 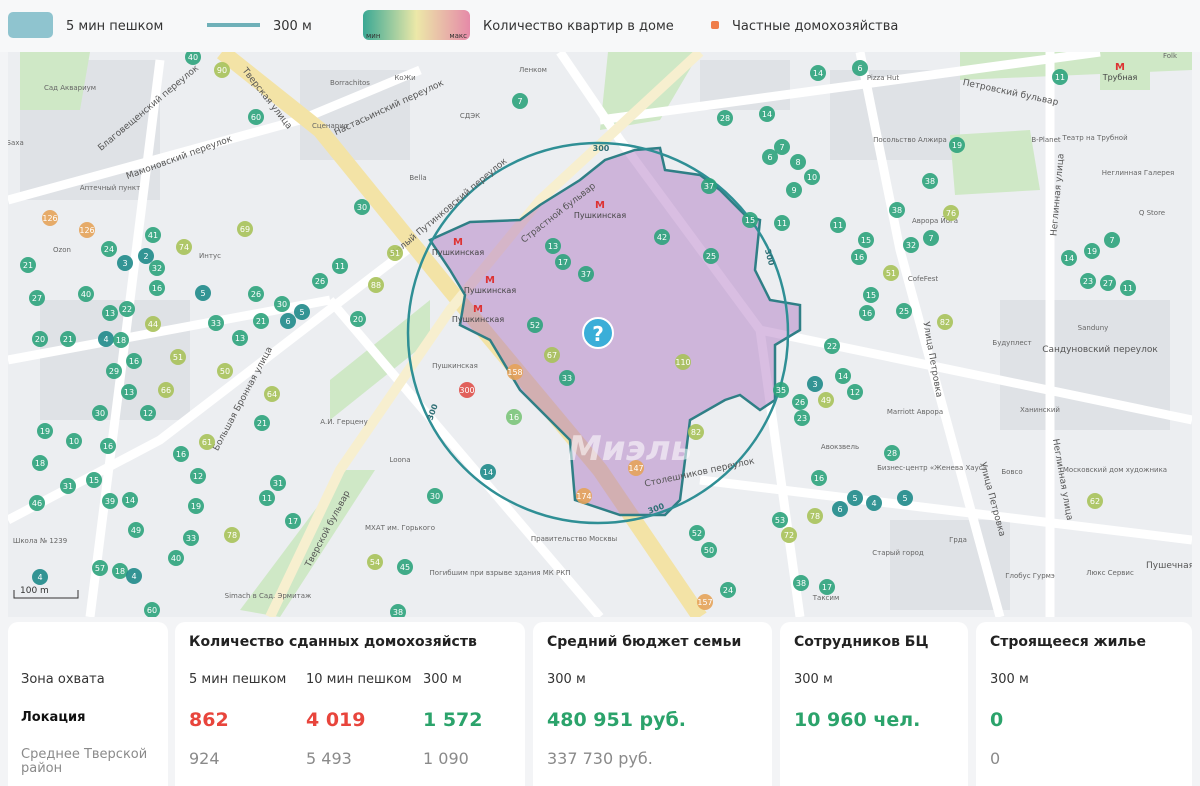 I want to click on legend-label: Количество квартир в доме, so click(x=578, y=26).